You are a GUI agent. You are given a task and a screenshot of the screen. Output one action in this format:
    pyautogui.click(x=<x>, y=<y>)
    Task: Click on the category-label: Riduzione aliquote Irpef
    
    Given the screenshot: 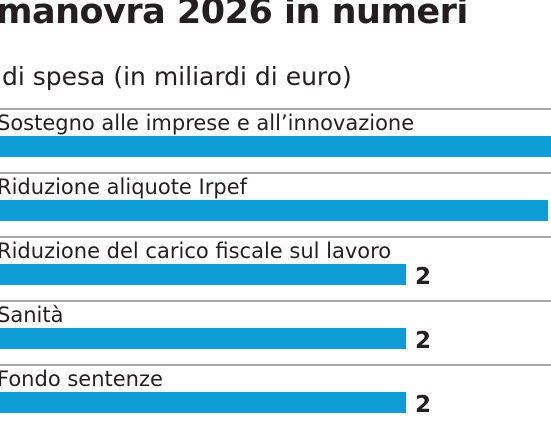 What is the action you would take?
    pyautogui.click(x=124, y=187)
    